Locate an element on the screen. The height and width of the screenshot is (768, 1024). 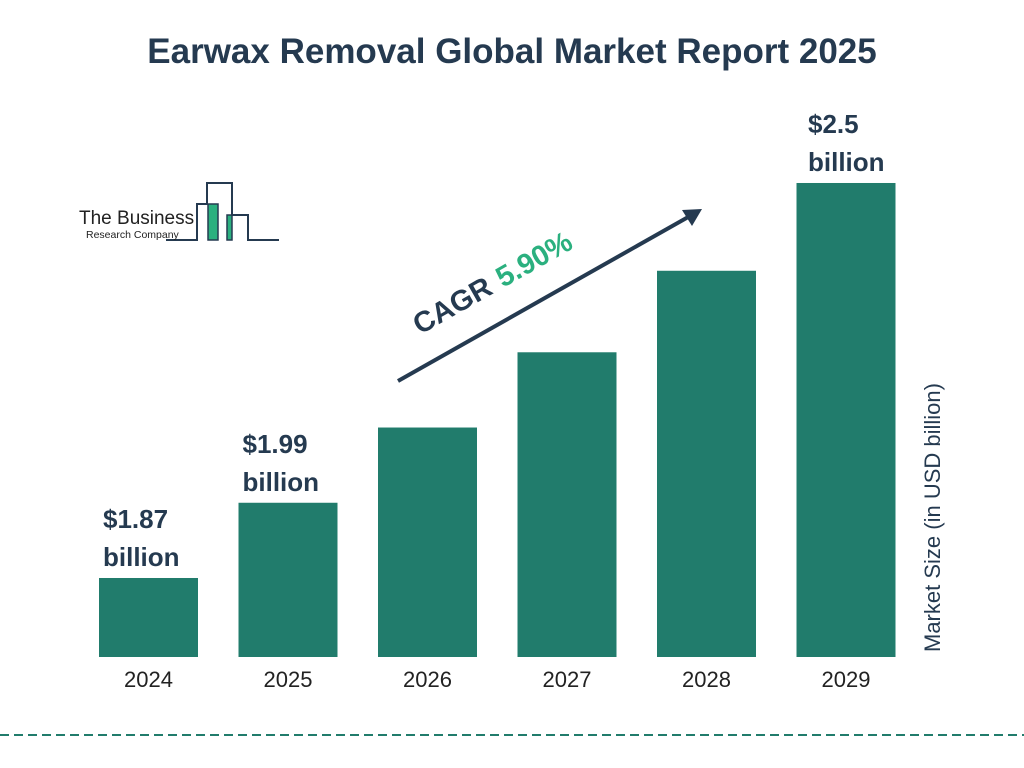
x-tick-label: 2025 is located at coordinates (288, 679).